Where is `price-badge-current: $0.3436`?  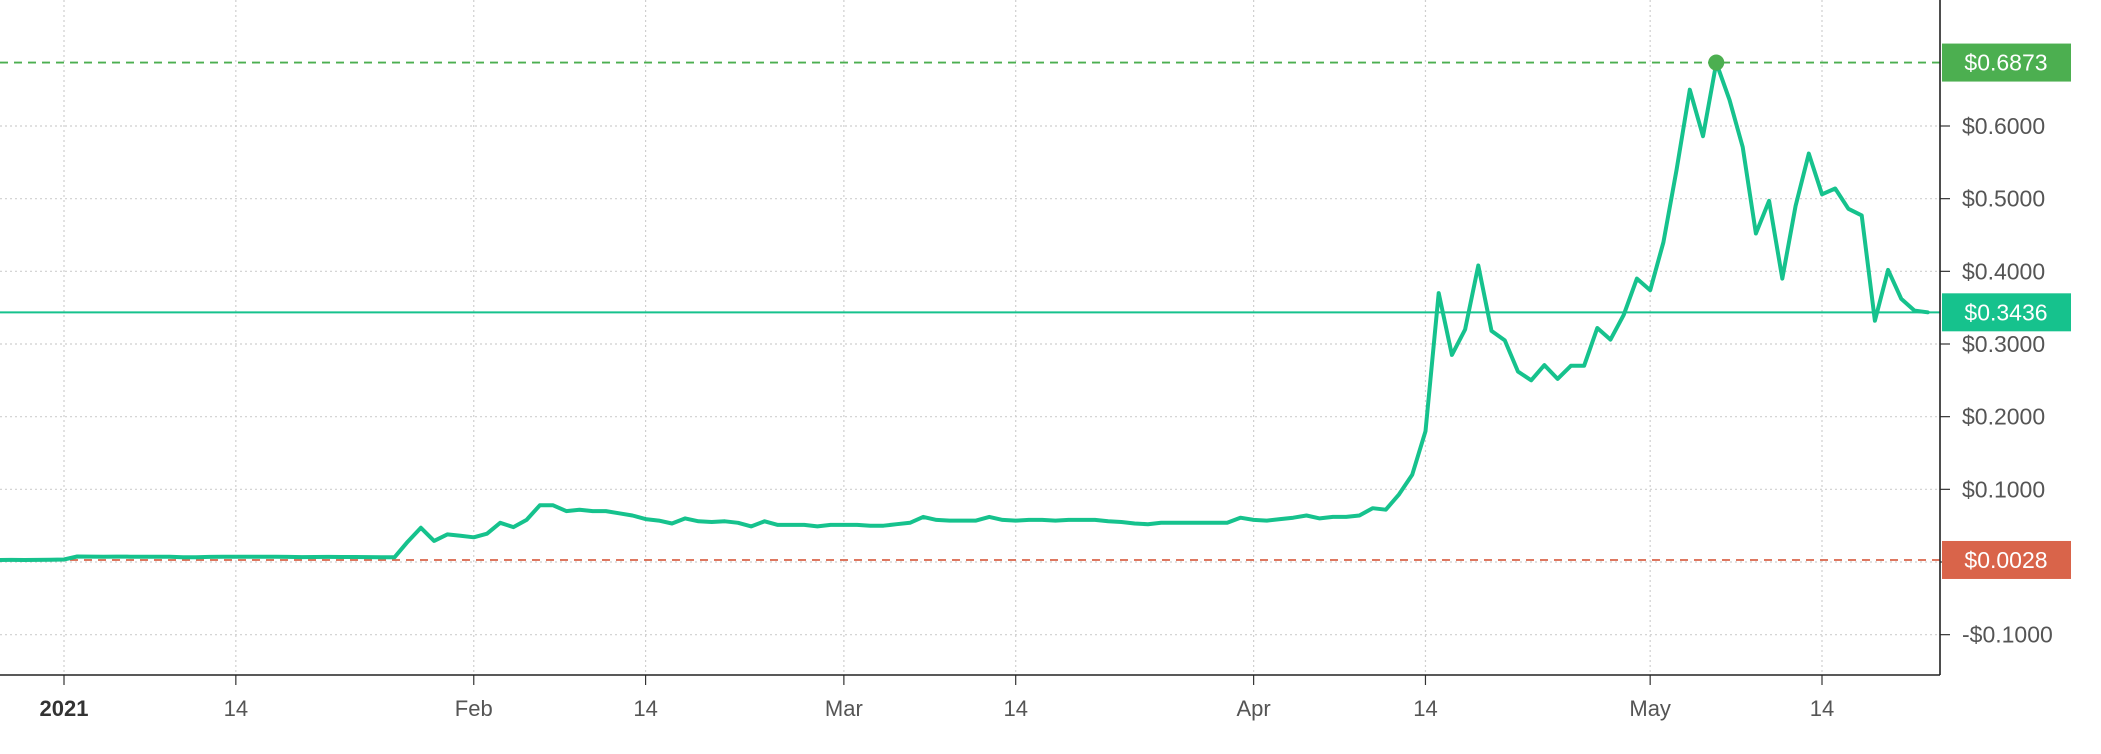 price-badge-current: $0.3436 is located at coordinates (2006, 312).